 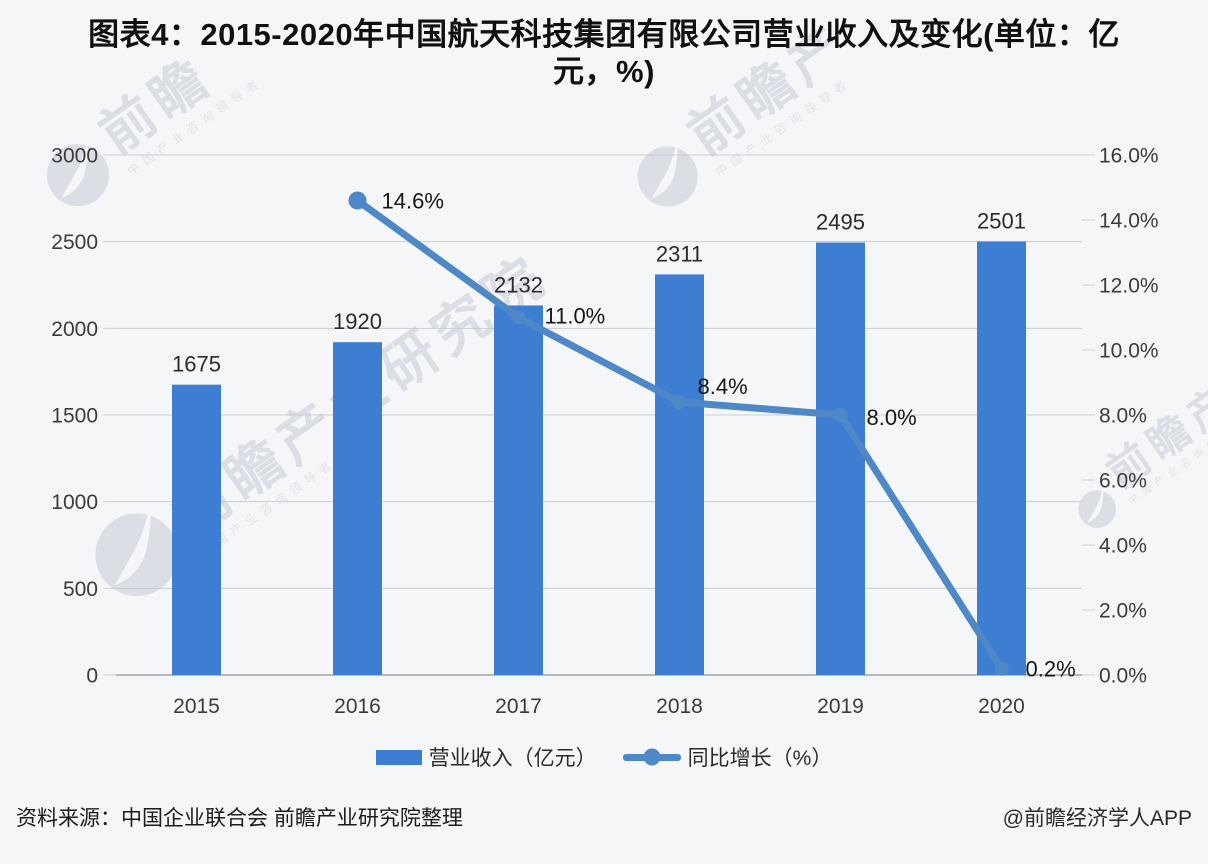 What do you see at coordinates (518, 490) in the screenshot?
I see `revenue-bar-2017` at bounding box center [518, 490].